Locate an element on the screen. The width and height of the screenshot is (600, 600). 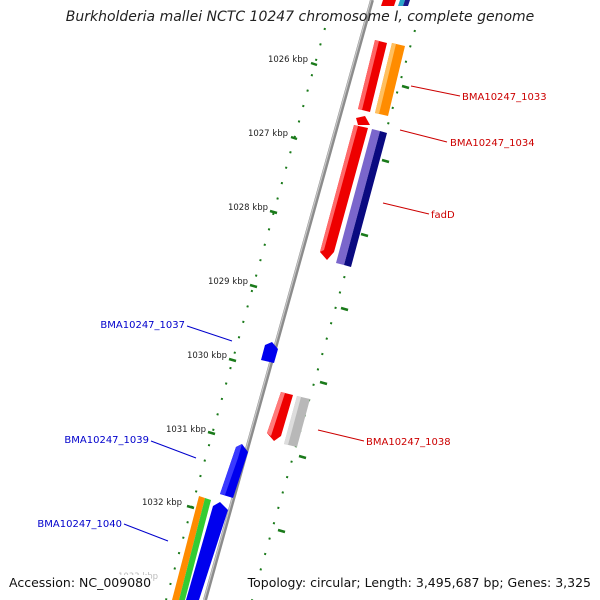
tick-label: 1027 kbp is located at coordinates (268, 134).